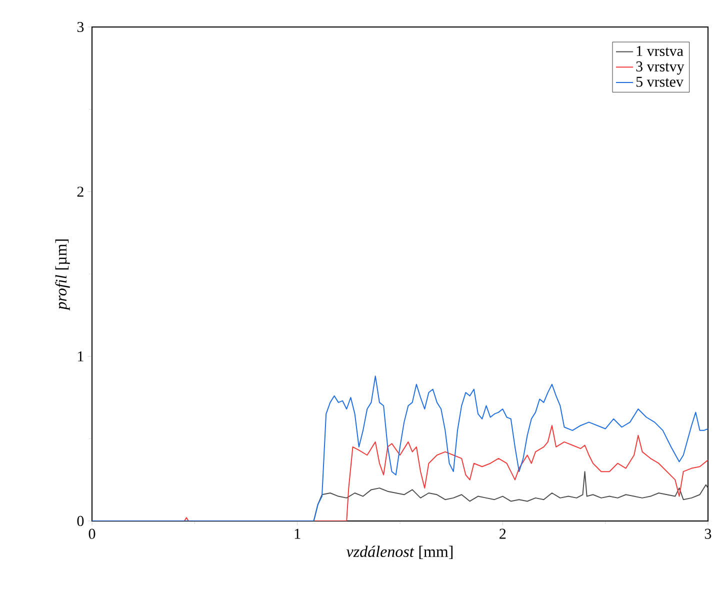  I want to click on legend-label: 3 vrstvy, so click(660, 68).